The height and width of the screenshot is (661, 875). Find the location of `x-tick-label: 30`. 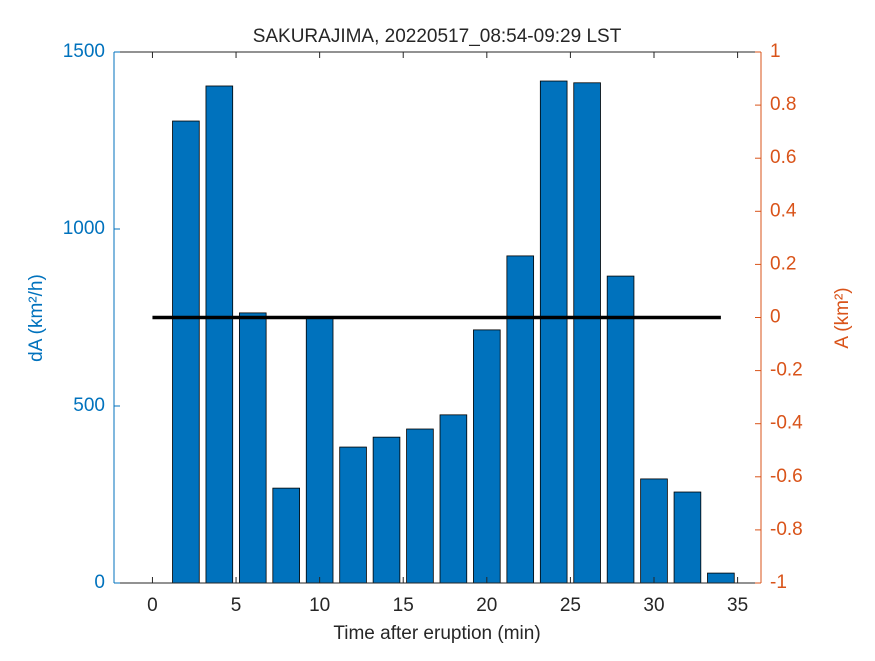

x-tick-label: 30 is located at coordinates (653, 605).